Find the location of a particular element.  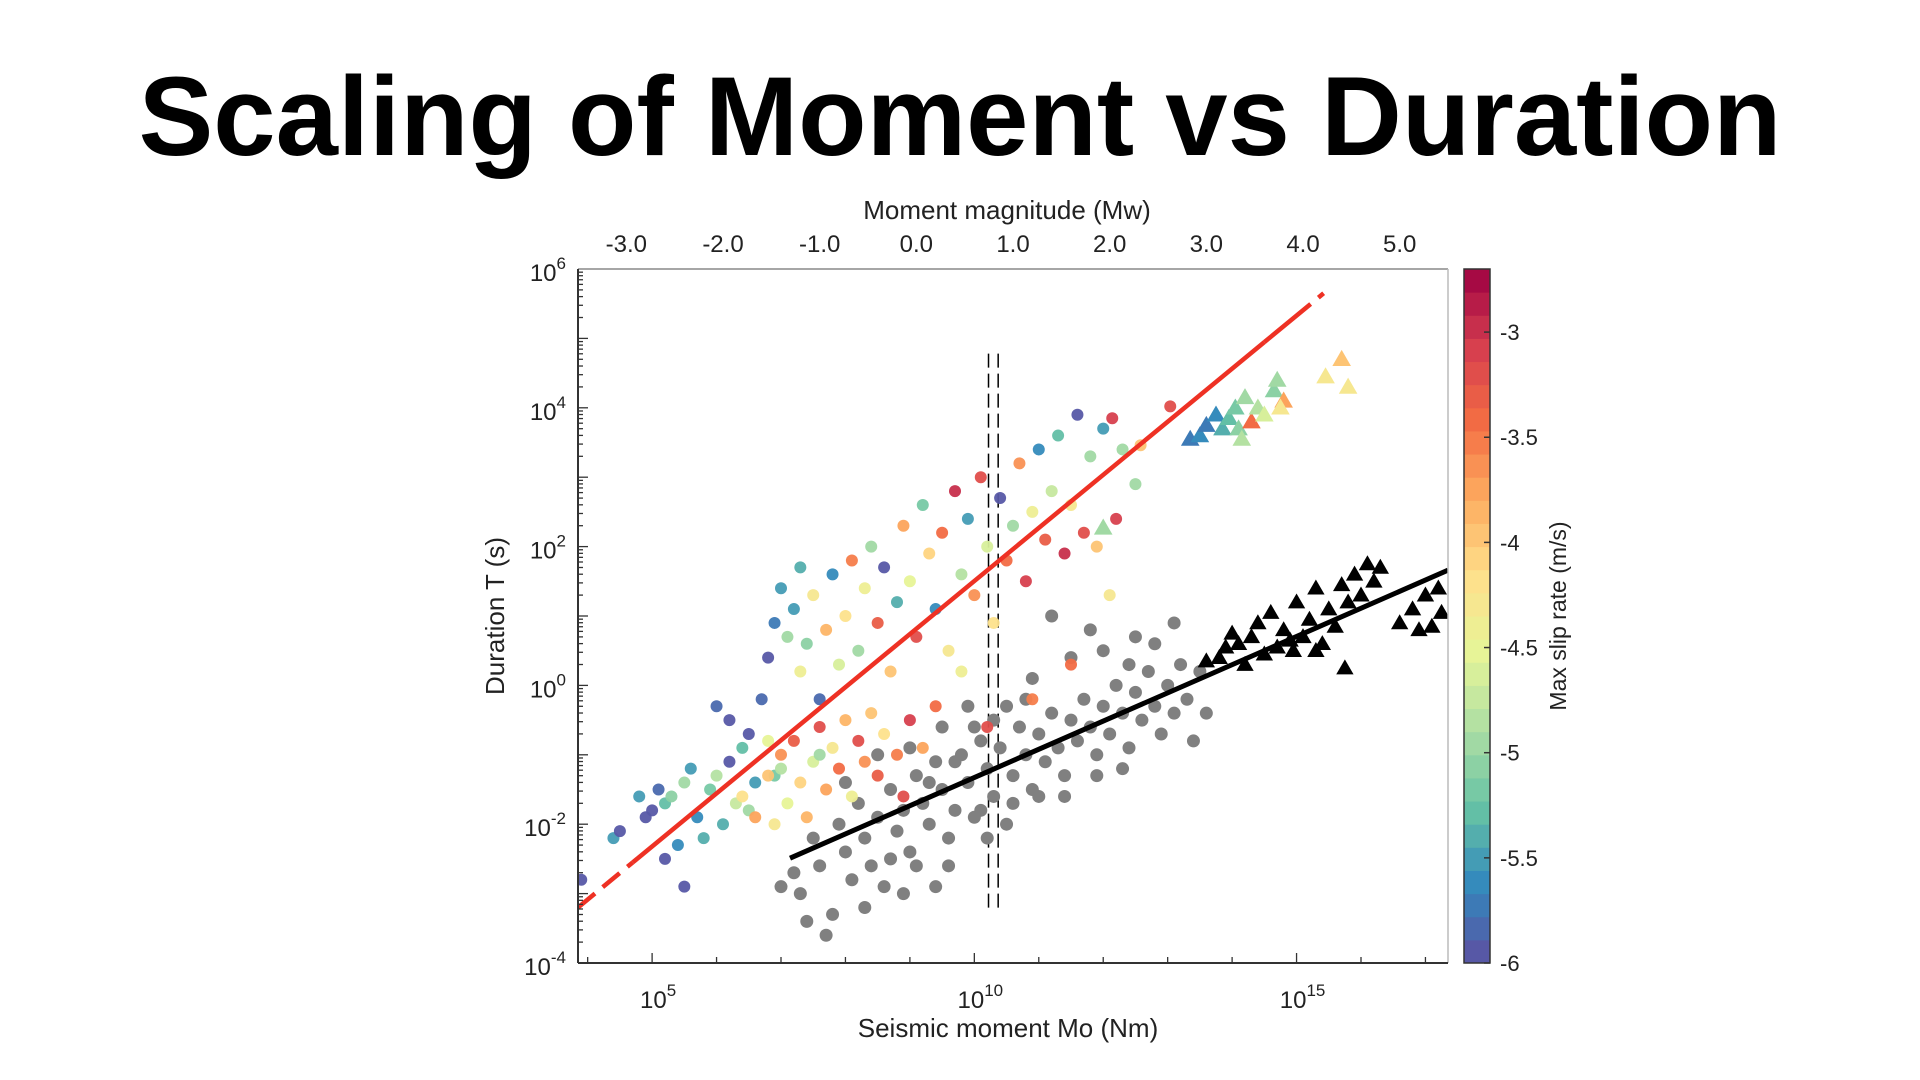

tick-exponent: 10 is located at coordinates (993, 990).